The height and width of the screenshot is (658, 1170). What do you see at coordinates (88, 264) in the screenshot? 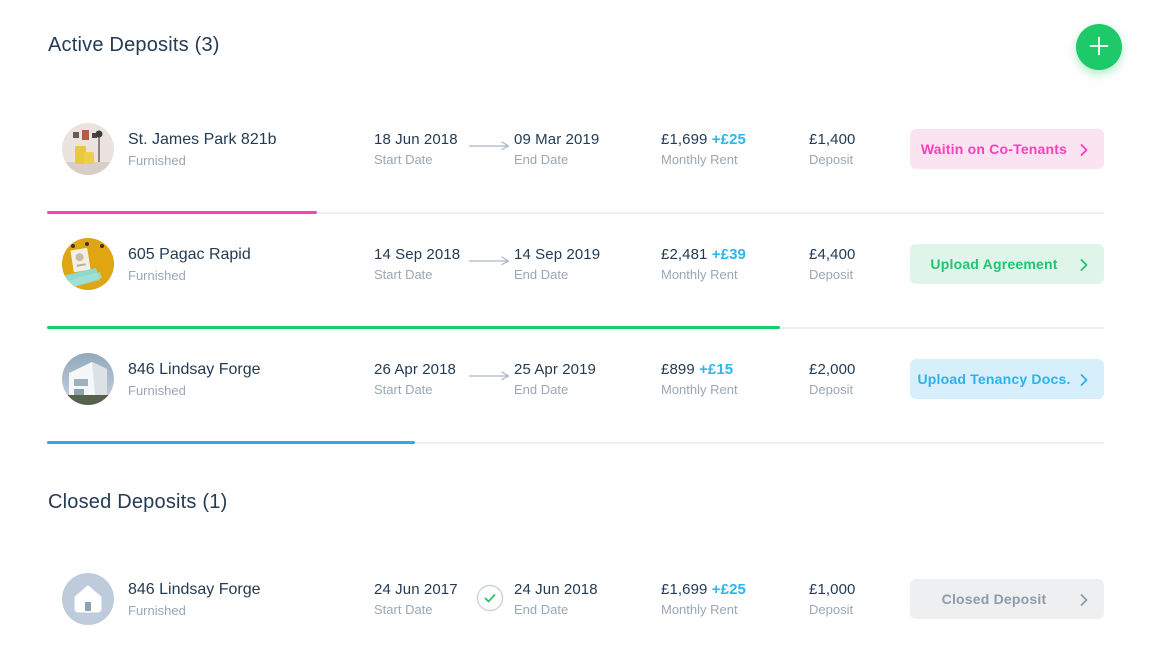
I see `property-photo-workspace` at bounding box center [88, 264].